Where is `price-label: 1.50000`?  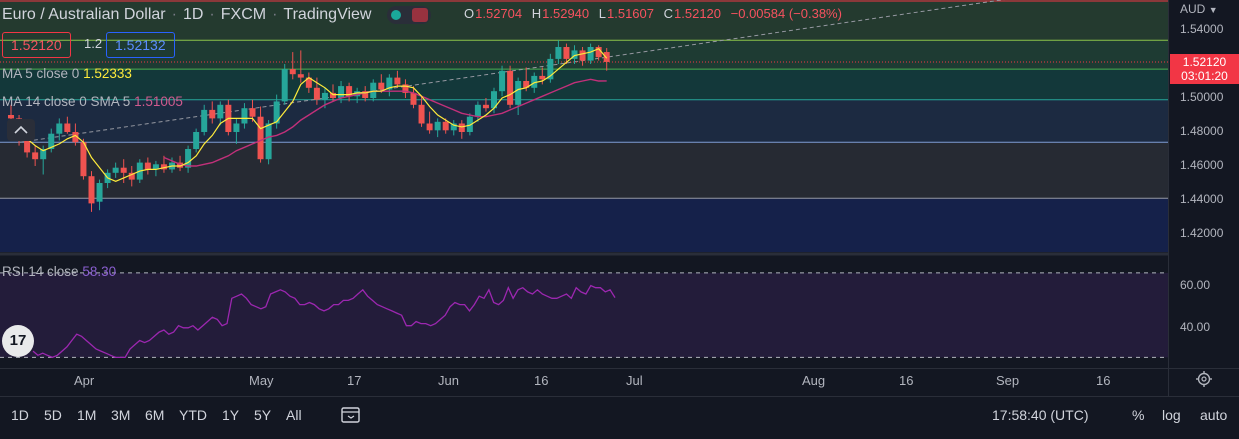 price-label: 1.50000 is located at coordinates (1202, 97).